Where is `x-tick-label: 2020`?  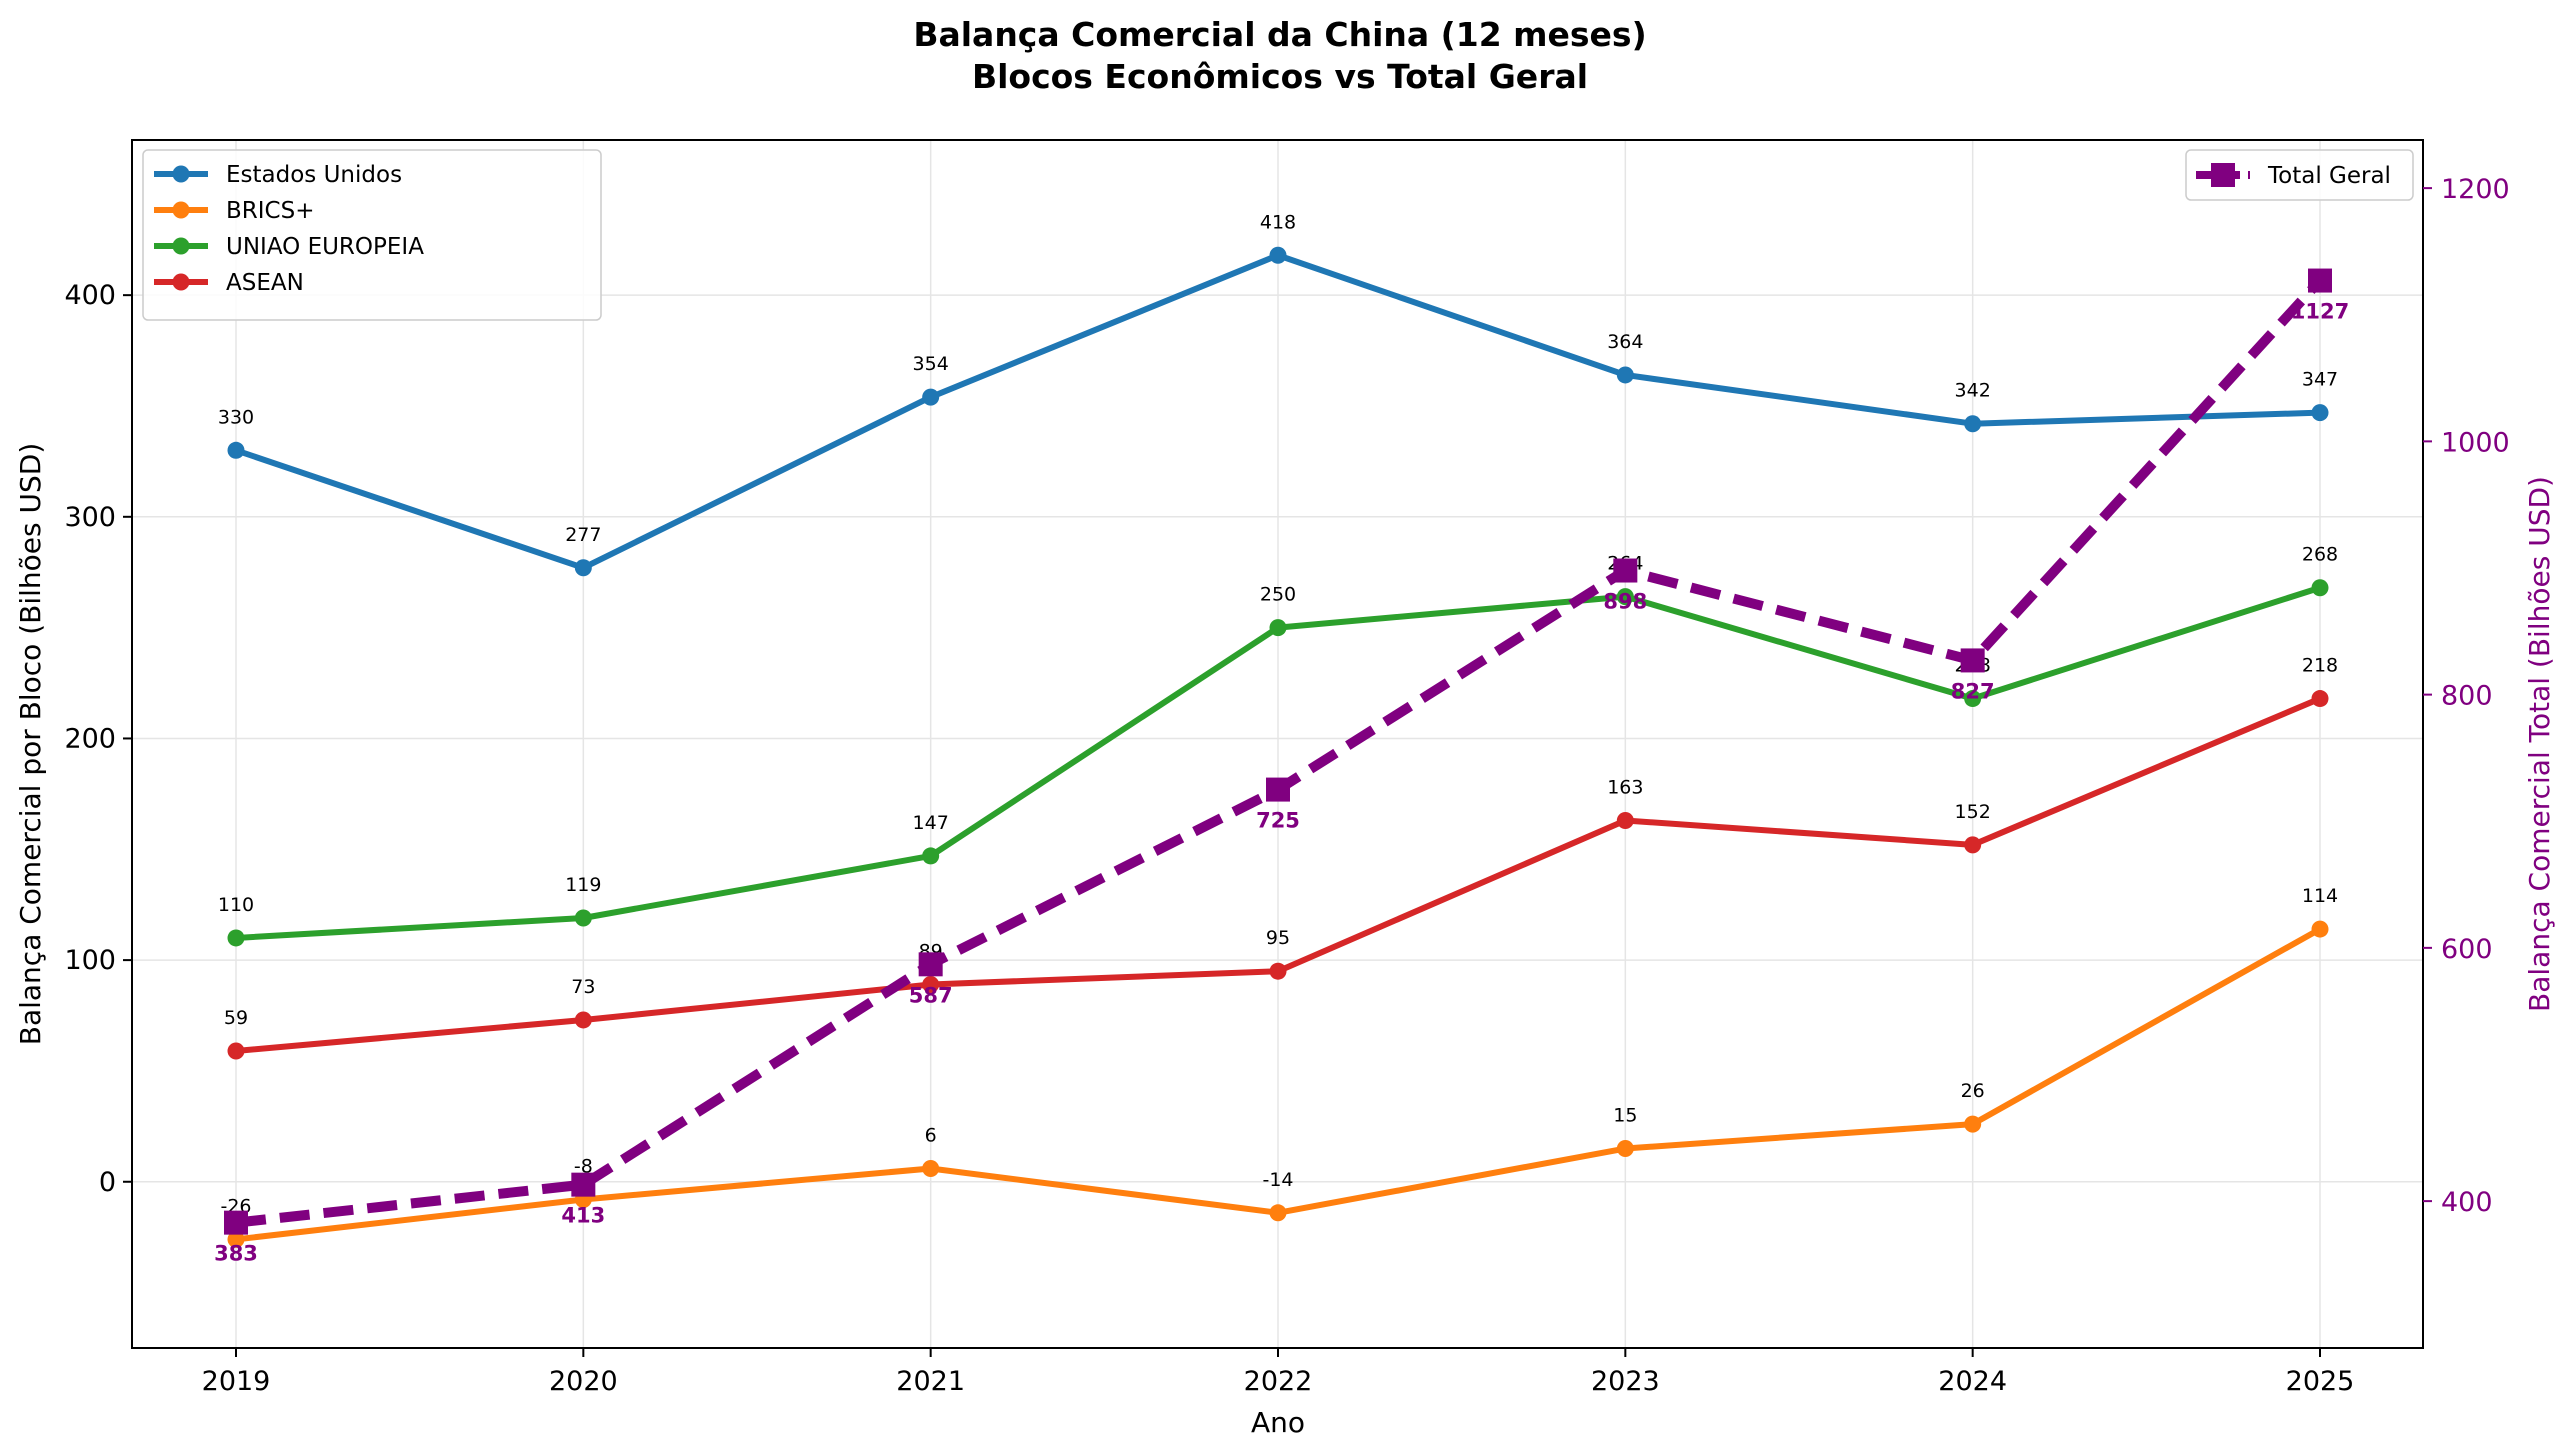
x-tick-label: 2020 is located at coordinates (583, 1381).